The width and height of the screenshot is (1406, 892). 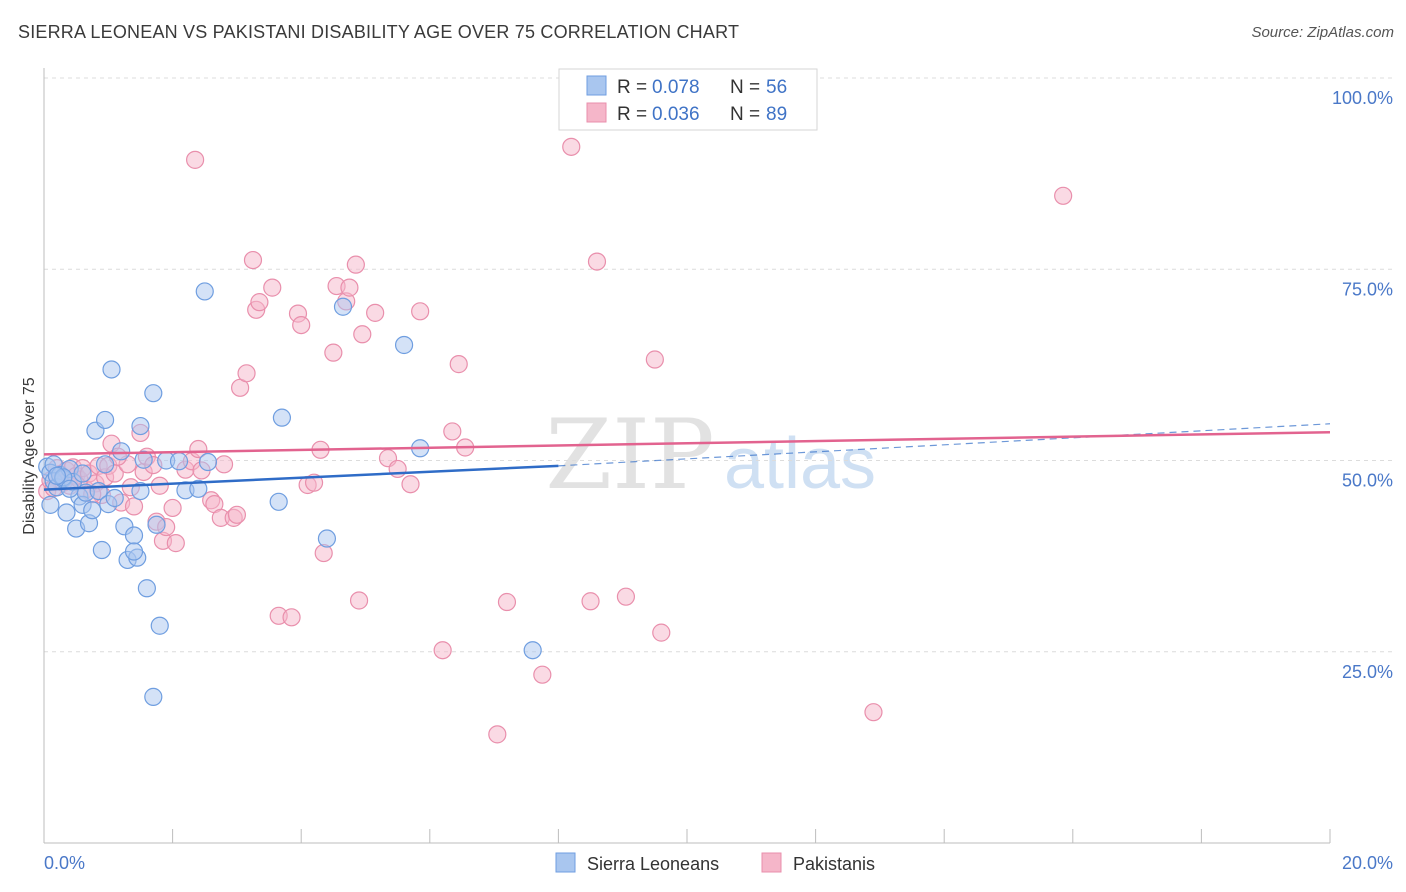 What do you see at coordinates (1322, 32) in the screenshot?
I see `source-credit: Source: ZipAtlas.com` at bounding box center [1322, 32].